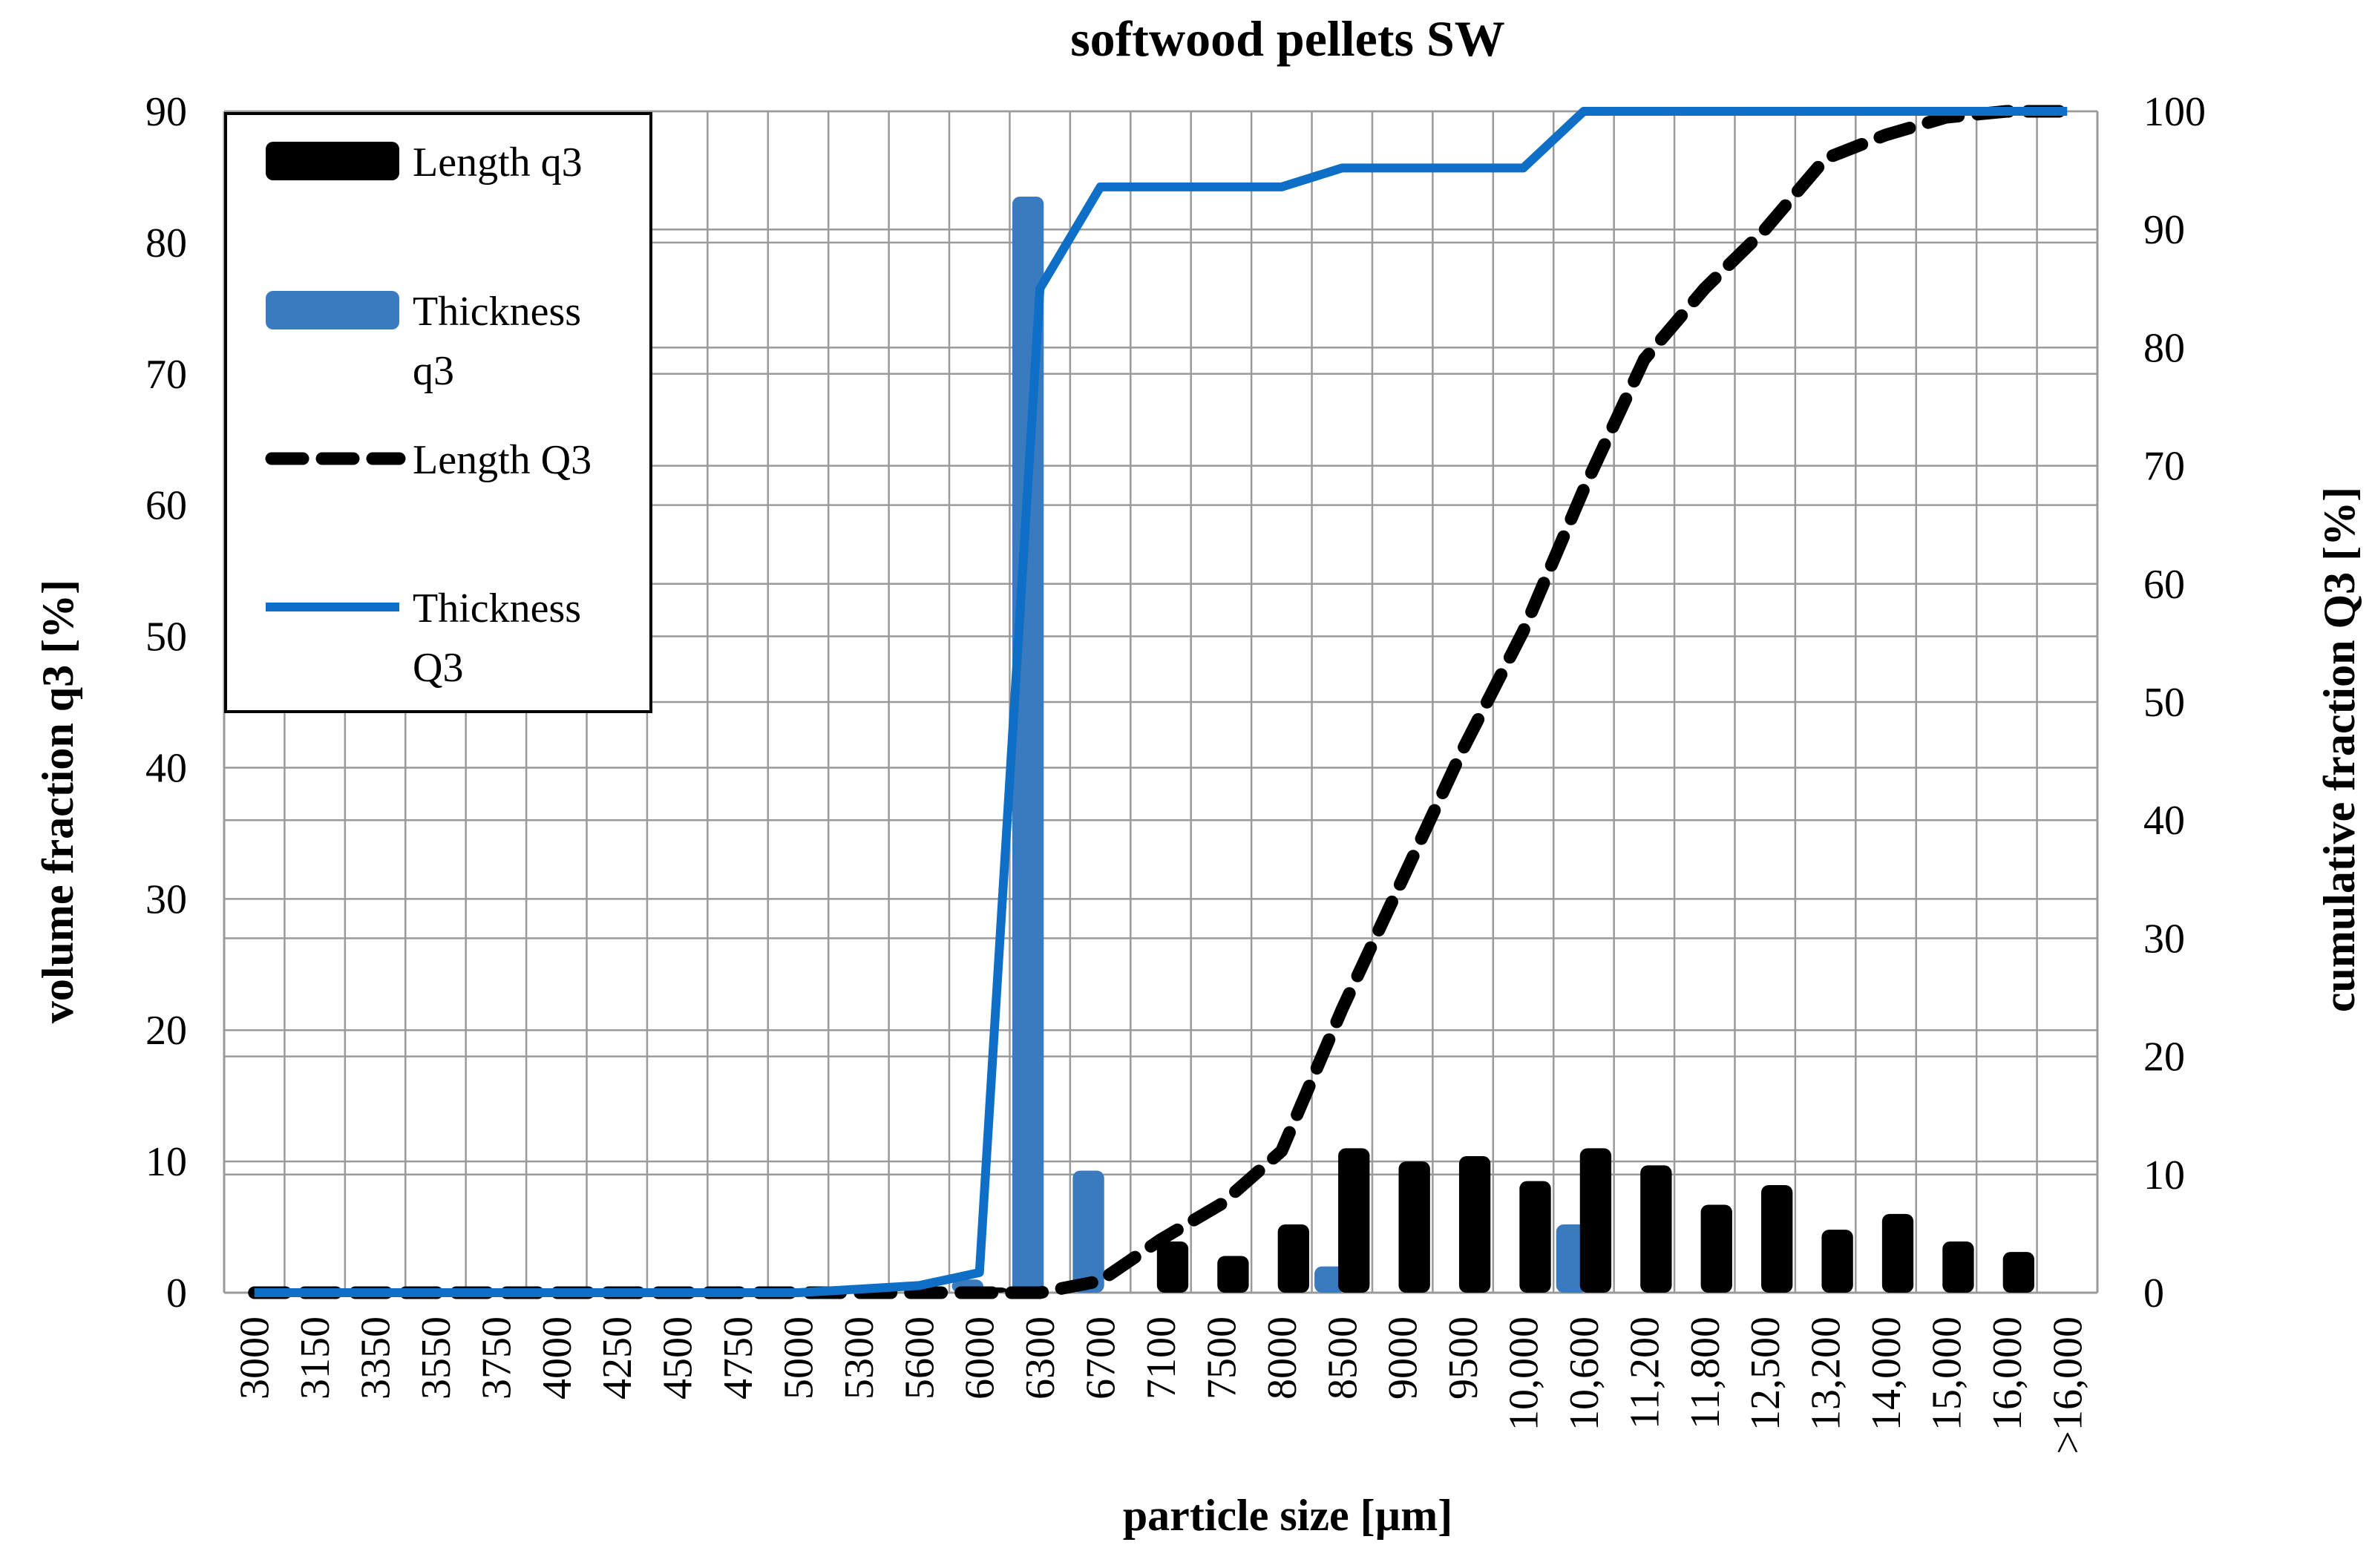  What do you see at coordinates (1041, 1358) in the screenshot?
I see `x-tick-label: 6300` at bounding box center [1041, 1358].